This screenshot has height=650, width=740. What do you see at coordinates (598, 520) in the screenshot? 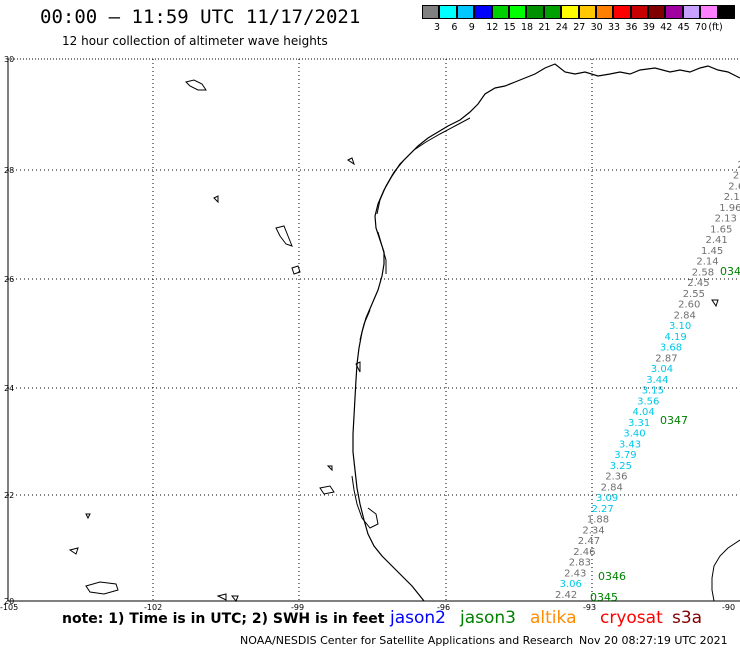
I see `wave-height-reading: 1.88` at bounding box center [598, 520].